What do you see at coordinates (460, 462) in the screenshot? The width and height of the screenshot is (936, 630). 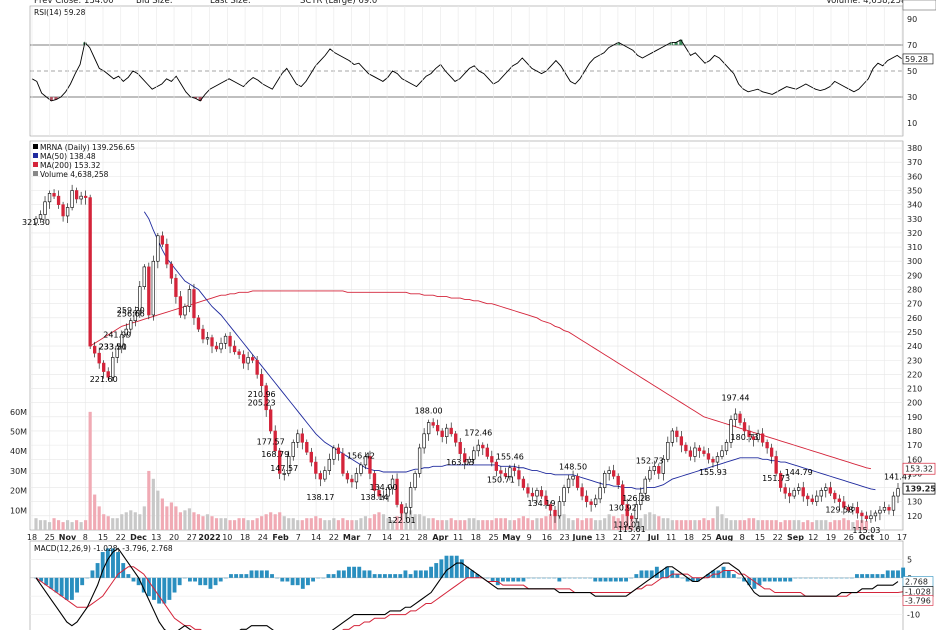 I see `annotation-18: 163.03` at bounding box center [460, 462].